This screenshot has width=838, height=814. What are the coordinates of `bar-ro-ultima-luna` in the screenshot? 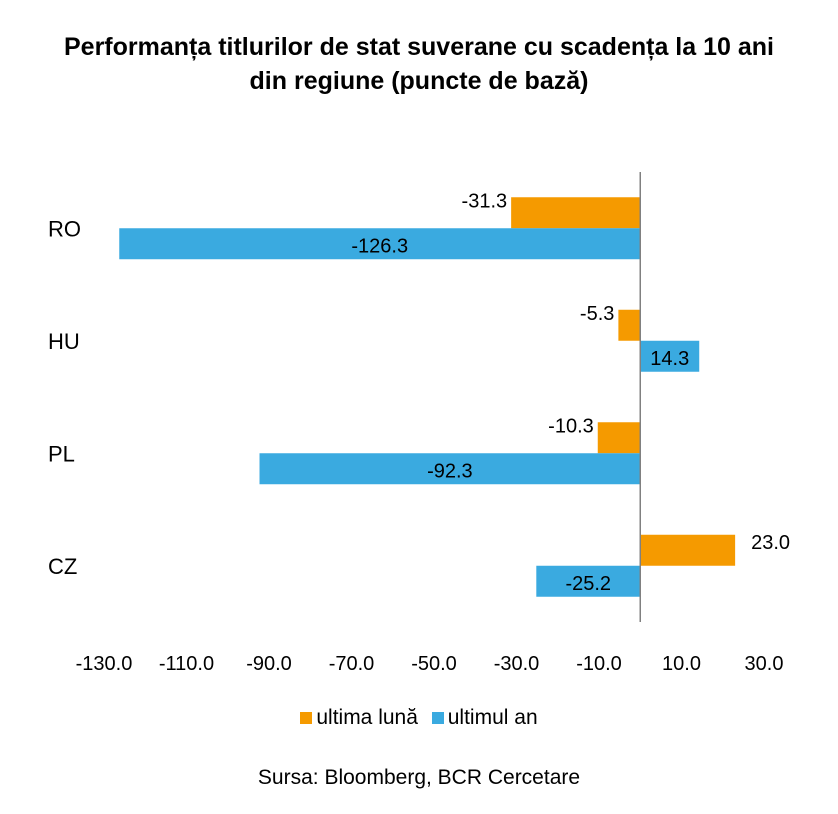 It's located at (576, 213).